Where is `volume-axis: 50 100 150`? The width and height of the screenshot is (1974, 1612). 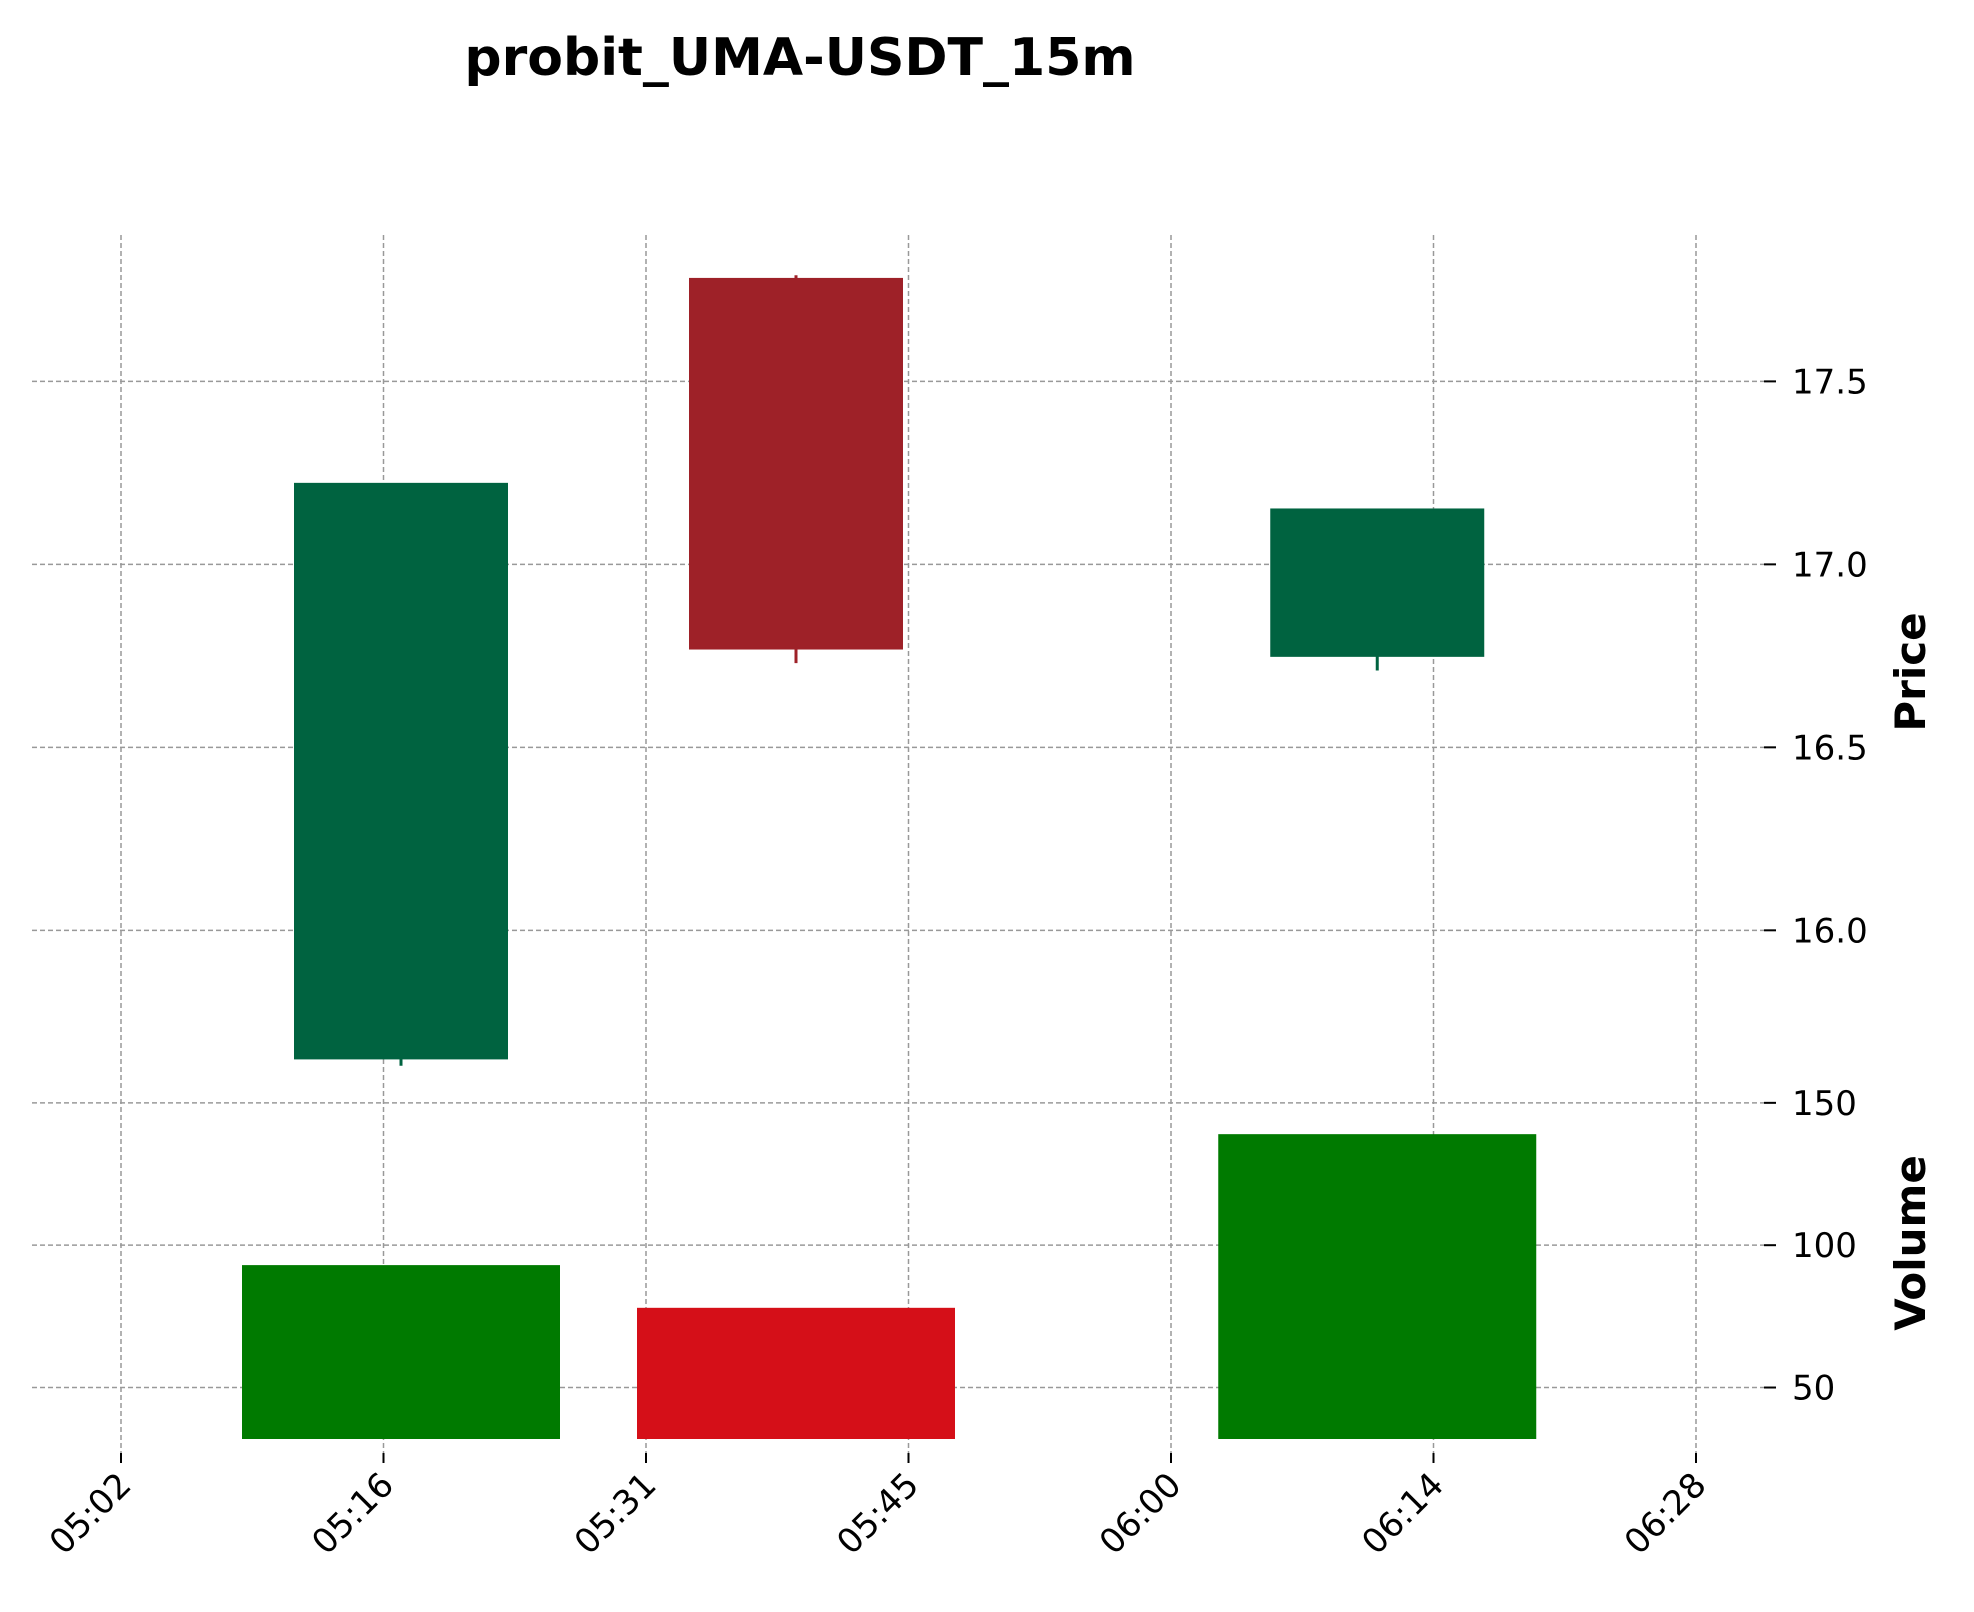 volume-axis: 50 100 150 is located at coordinates (1810, 1246).